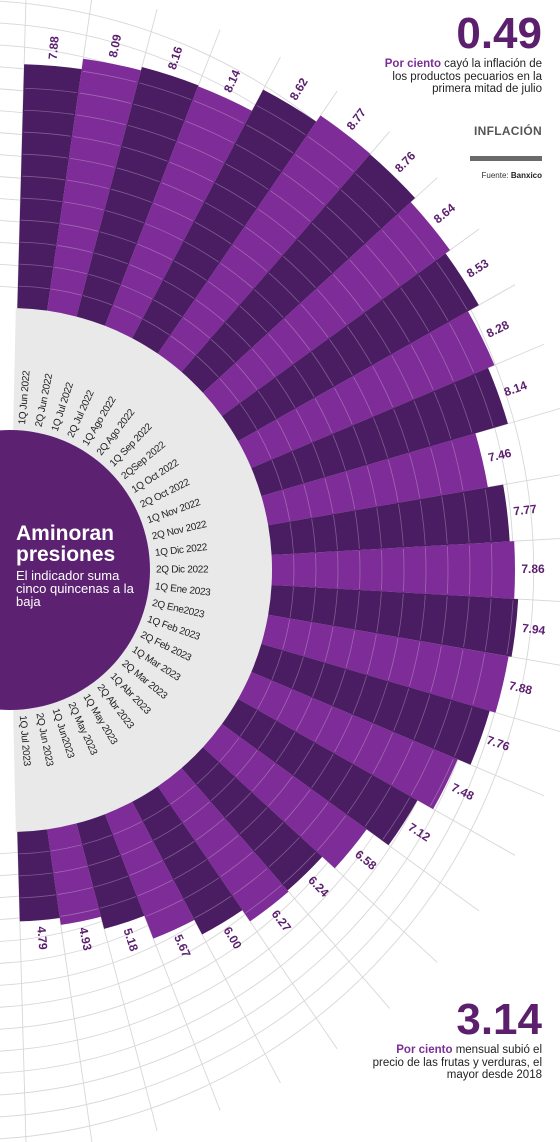  I want to click on value-label-13: 7.77, so click(525, 510).